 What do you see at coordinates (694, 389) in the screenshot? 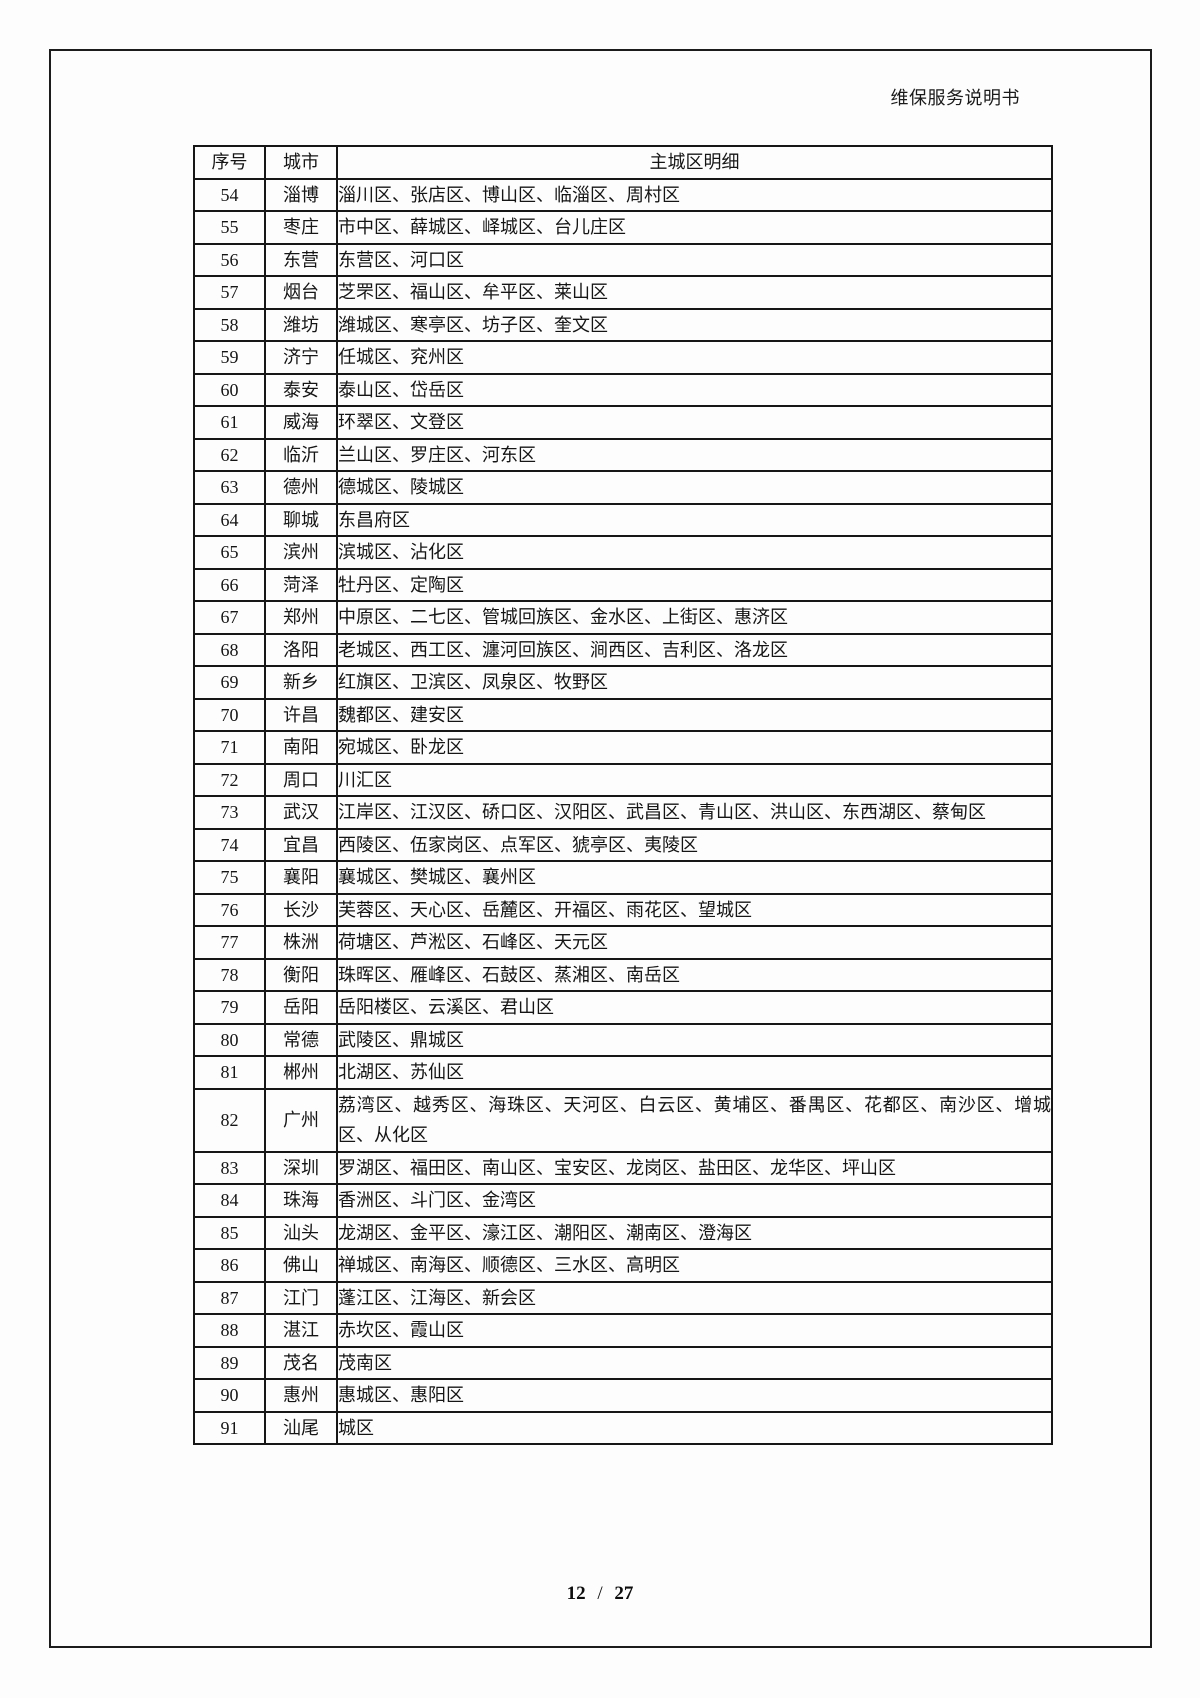
I see `districts-cell: 泰山区、岱岳区` at bounding box center [694, 389].